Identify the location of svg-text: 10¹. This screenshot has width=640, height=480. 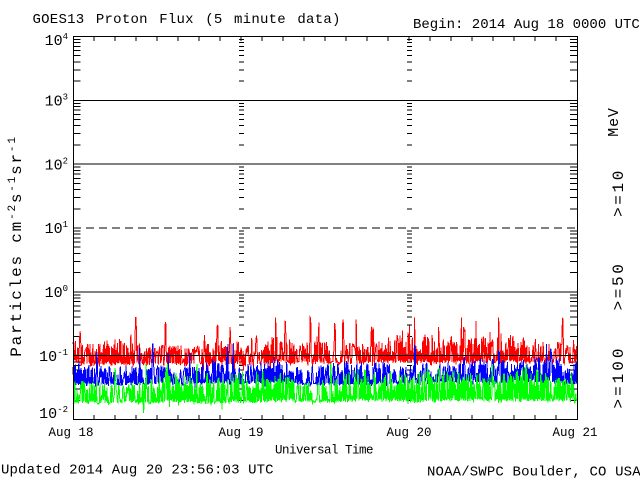
(56, 229).